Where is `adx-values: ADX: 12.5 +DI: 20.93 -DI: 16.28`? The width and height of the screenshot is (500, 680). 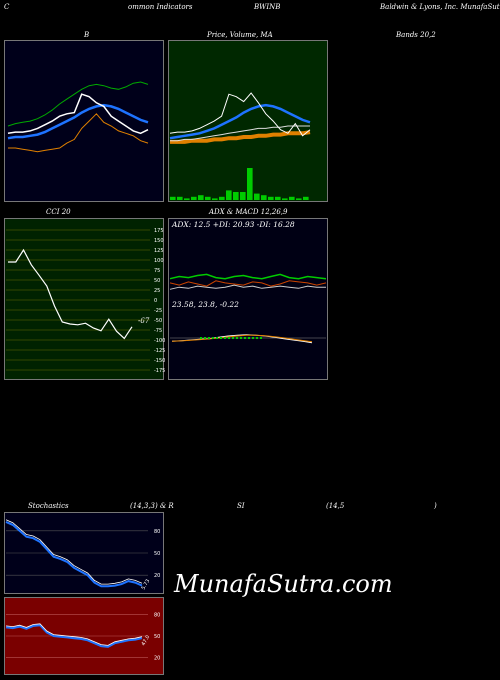 adx-values: ADX: 12.5 +DI: 20.93 -DI: 16.28 is located at coordinates (233, 224).